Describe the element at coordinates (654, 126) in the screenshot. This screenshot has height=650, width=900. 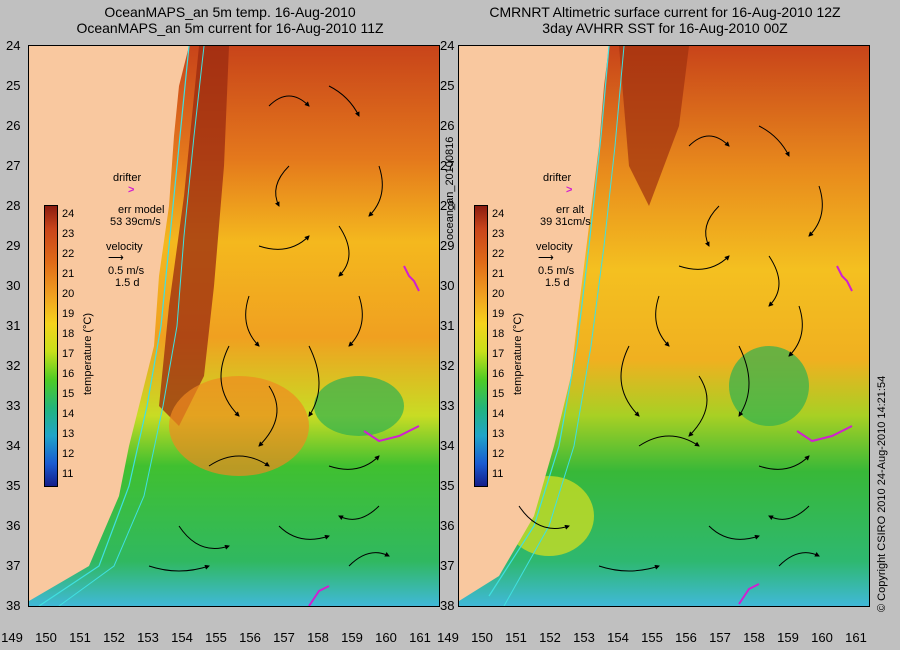
I see `warm-current-core` at that location.